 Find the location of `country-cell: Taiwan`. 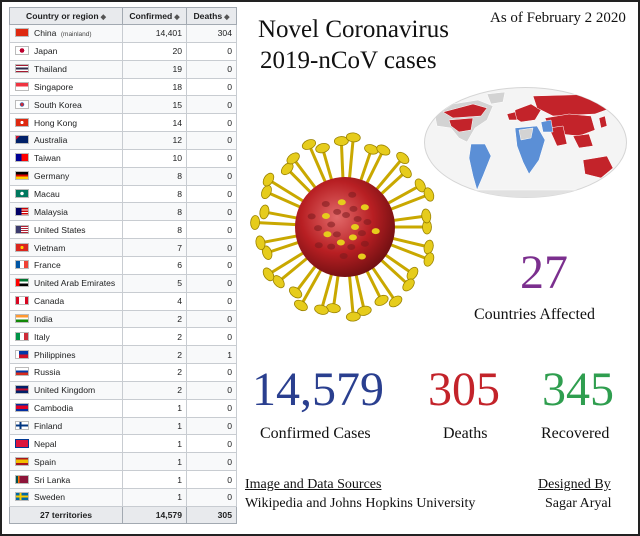

country-cell: Taiwan is located at coordinates (66, 158).